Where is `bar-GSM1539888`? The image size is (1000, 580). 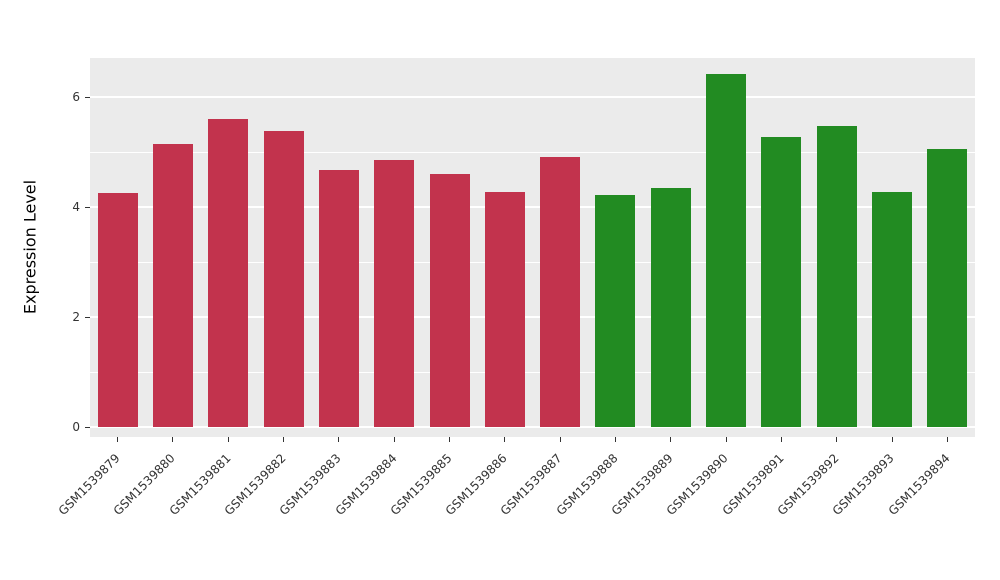
bar-GSM1539888 is located at coordinates (615, 311).